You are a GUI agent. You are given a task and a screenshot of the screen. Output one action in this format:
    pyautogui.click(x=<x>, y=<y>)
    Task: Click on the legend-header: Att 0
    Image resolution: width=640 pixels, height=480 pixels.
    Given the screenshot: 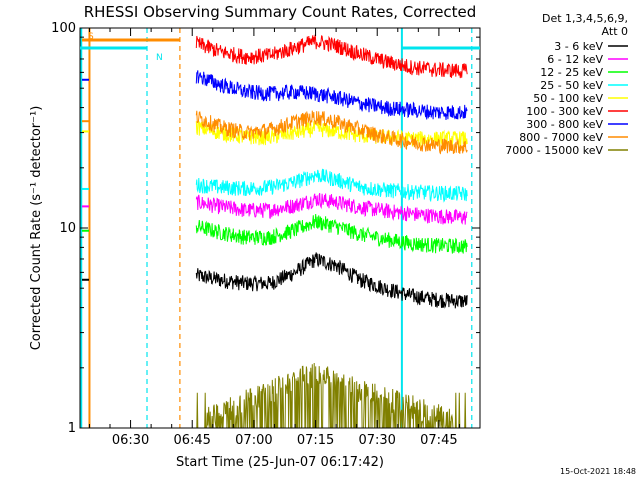 What is the action you would take?
    pyautogui.click(x=615, y=31)
    